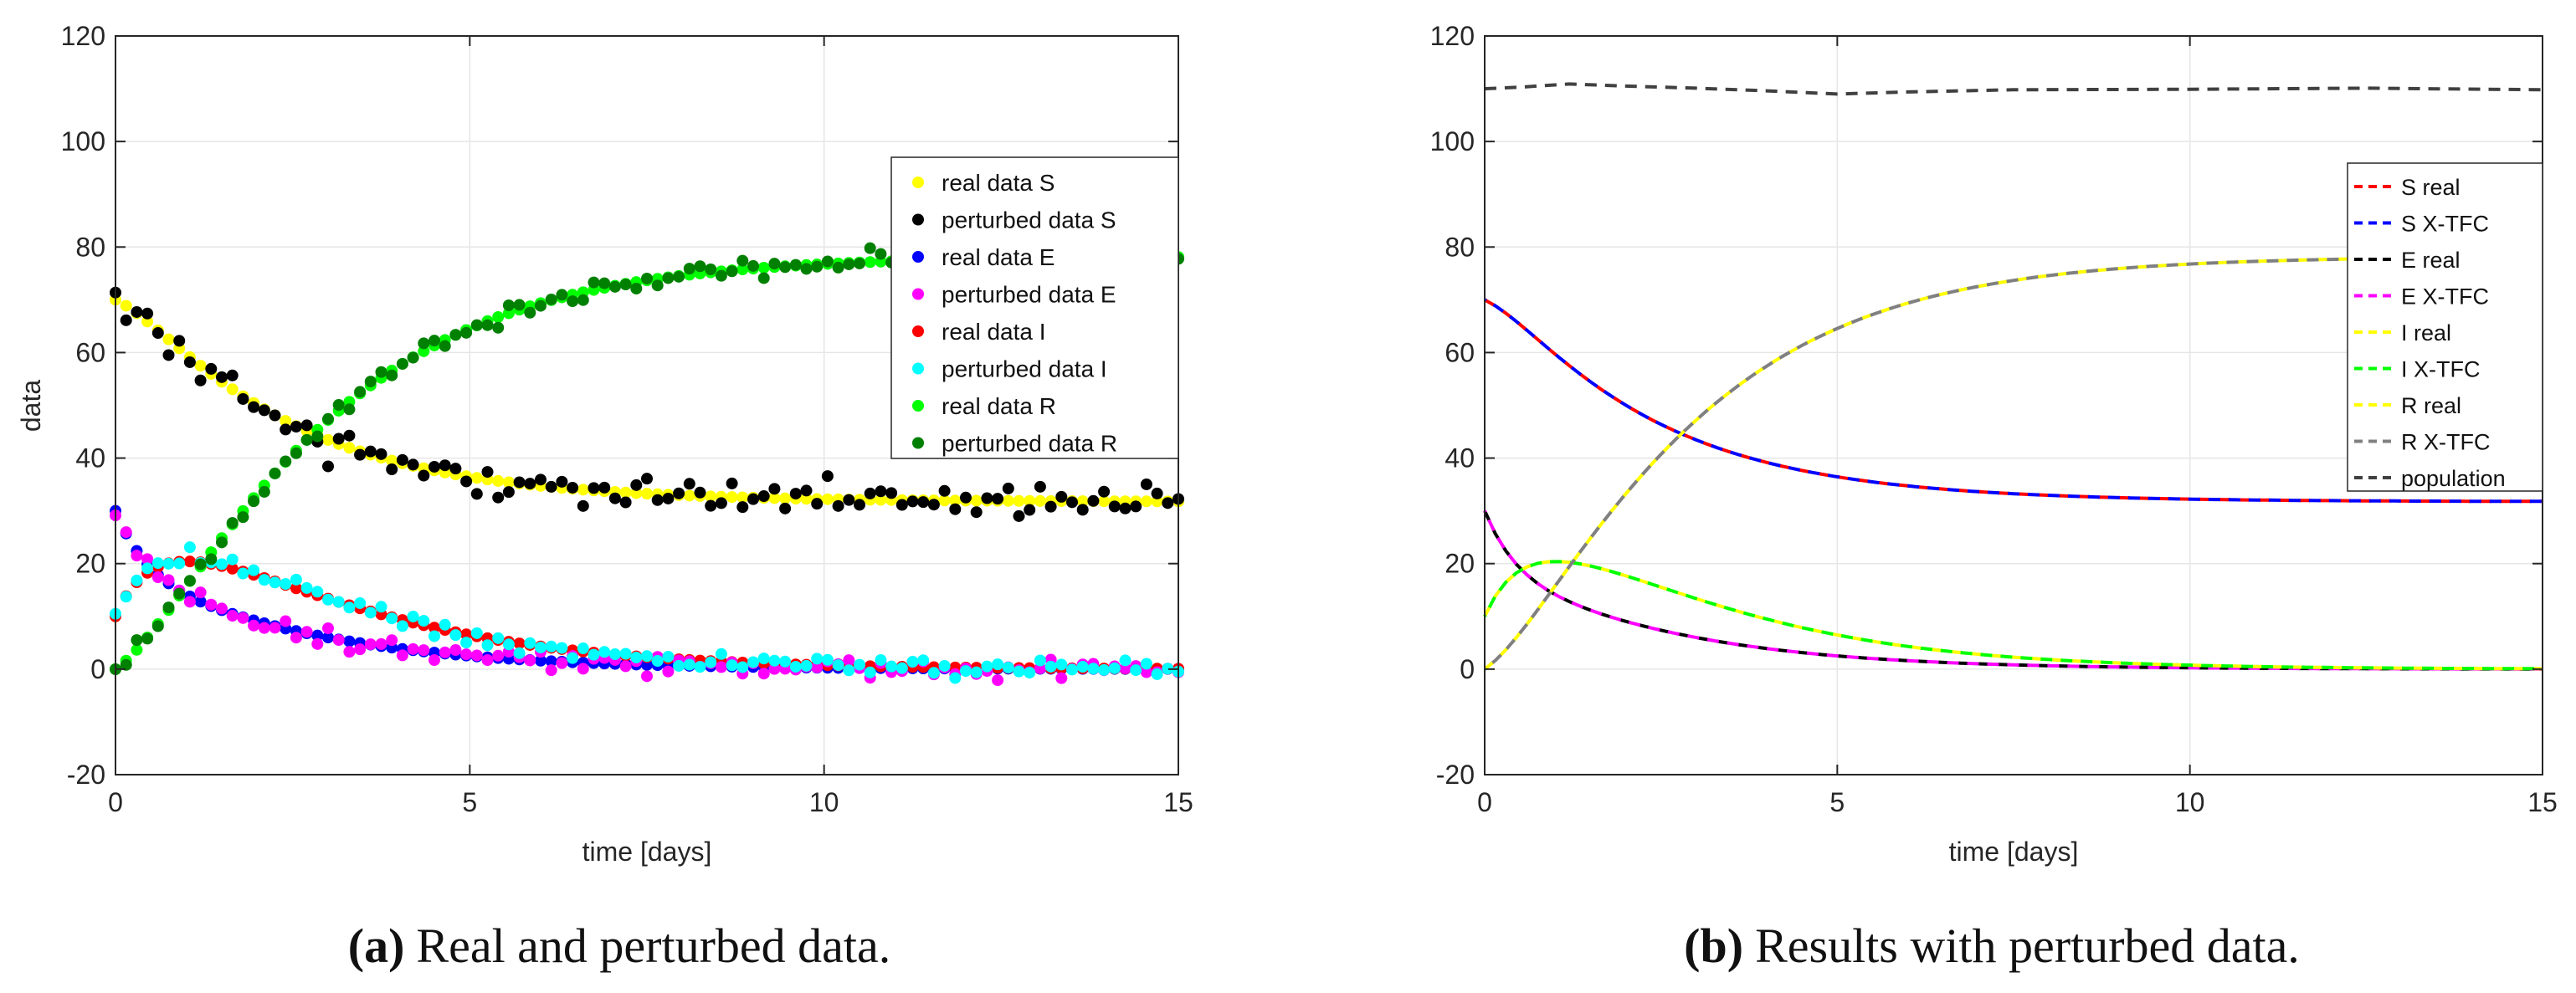  I want to click on y-tick-label: 40, so click(1460, 458).